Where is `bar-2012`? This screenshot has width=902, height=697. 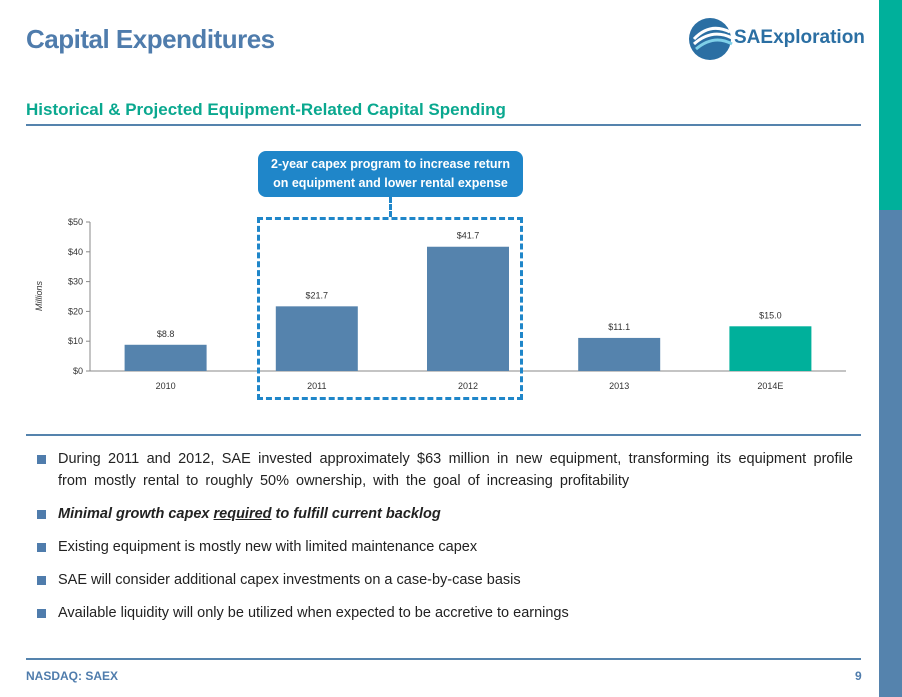 bar-2012 is located at coordinates (468, 308).